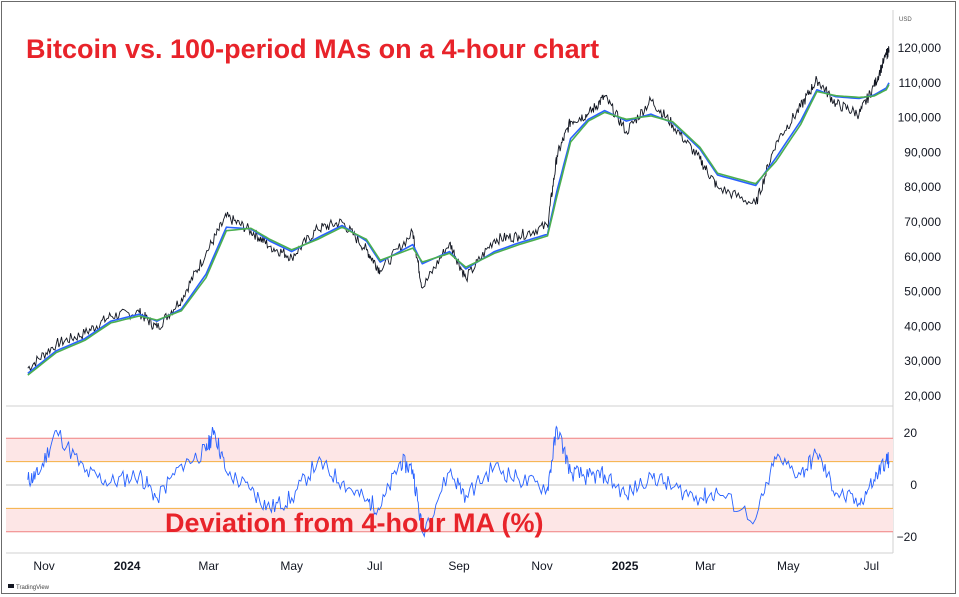 The image size is (959, 597). Describe the element at coordinates (907, 537) in the screenshot. I see `deviation-tick-label: −20` at that location.